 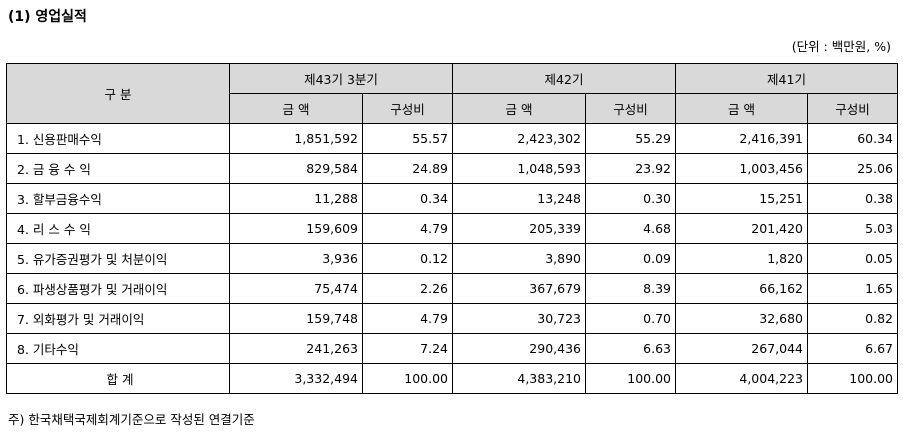 What do you see at coordinates (630, 228) in the screenshot?
I see `ratio-cell: 4.68` at bounding box center [630, 228].